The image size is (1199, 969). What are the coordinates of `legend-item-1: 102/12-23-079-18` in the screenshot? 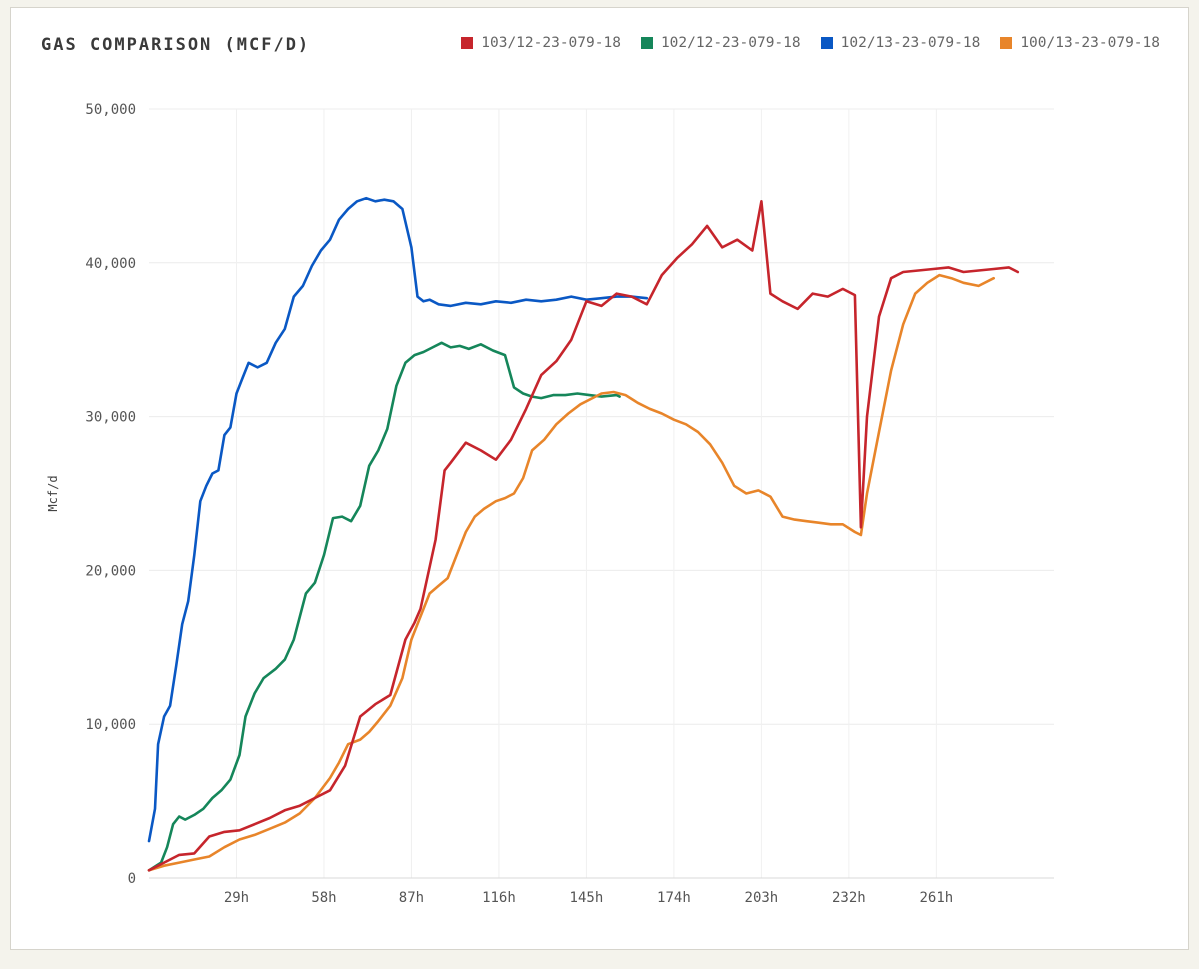 It's located at (720, 43).